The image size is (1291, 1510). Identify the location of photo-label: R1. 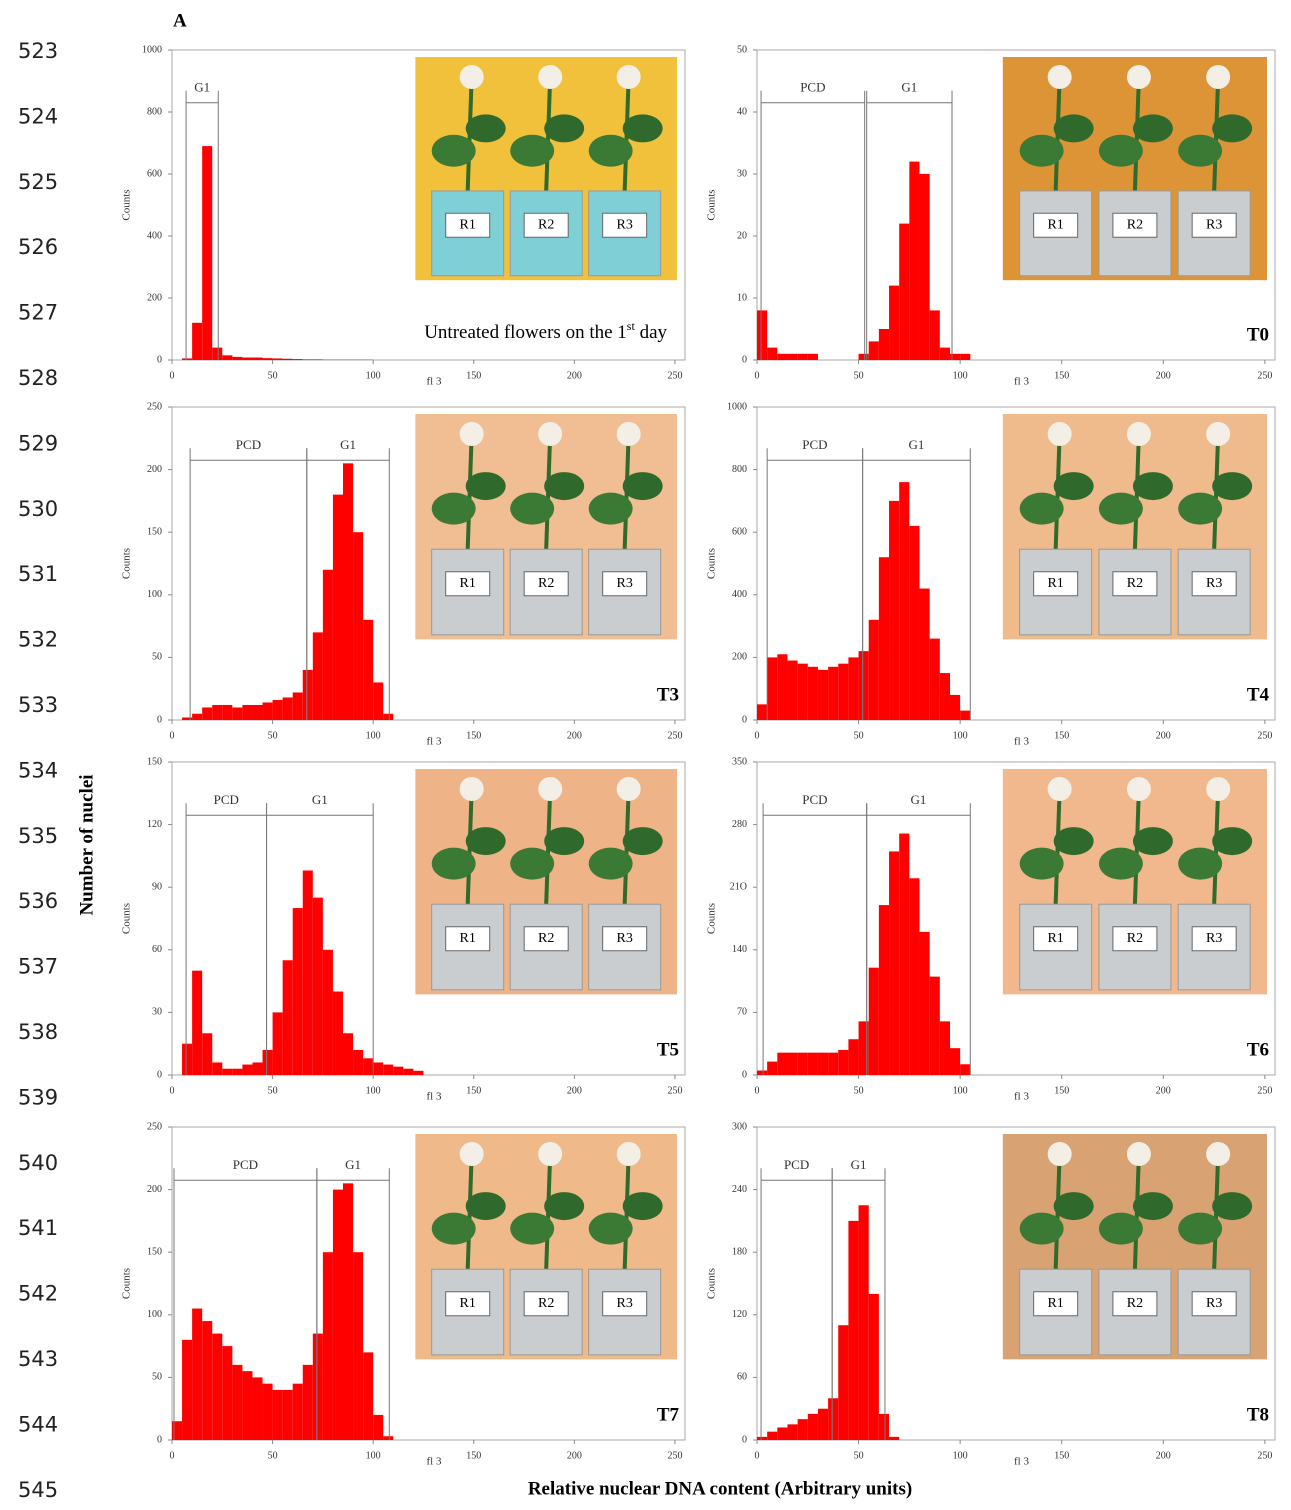
(468, 583).